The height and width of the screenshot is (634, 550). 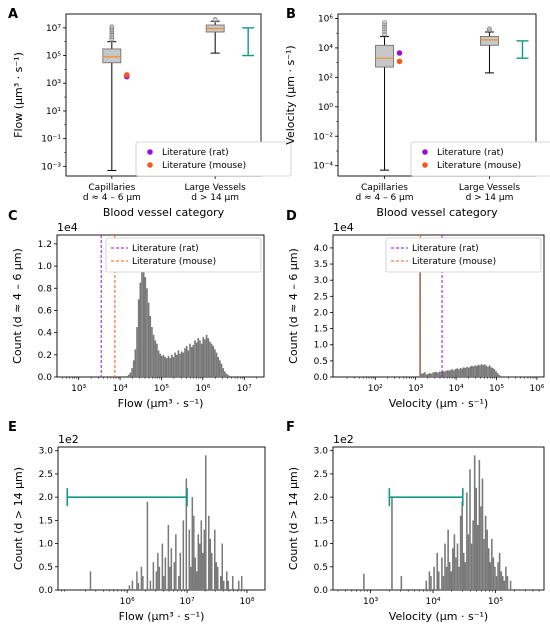 I want to click on x-axis-label: Velocity (µm · s⁻¹), so click(x=438, y=616).